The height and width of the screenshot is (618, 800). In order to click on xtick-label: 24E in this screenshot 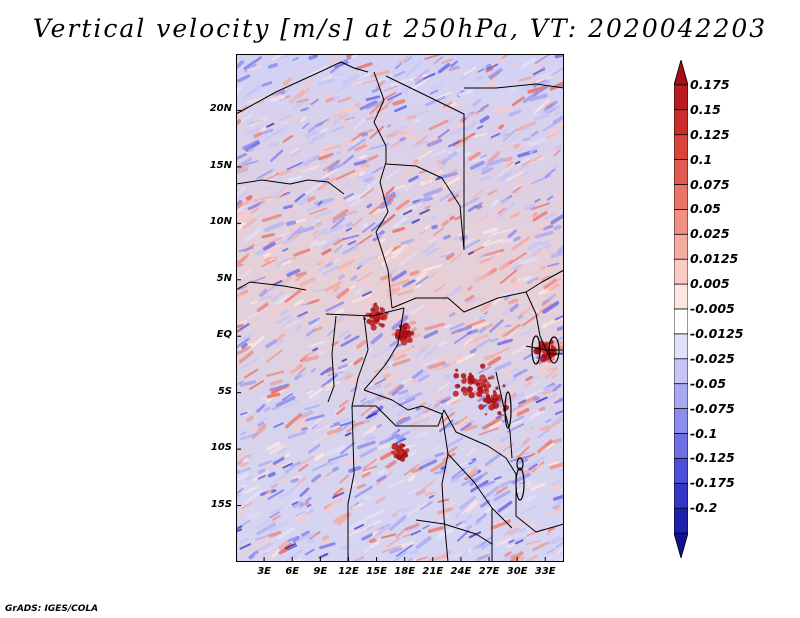, I will do `click(461, 571)`.